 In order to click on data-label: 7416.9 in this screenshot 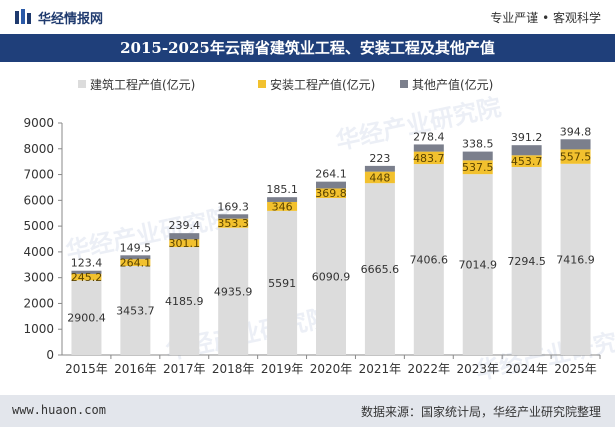, I will do `click(575, 259)`.